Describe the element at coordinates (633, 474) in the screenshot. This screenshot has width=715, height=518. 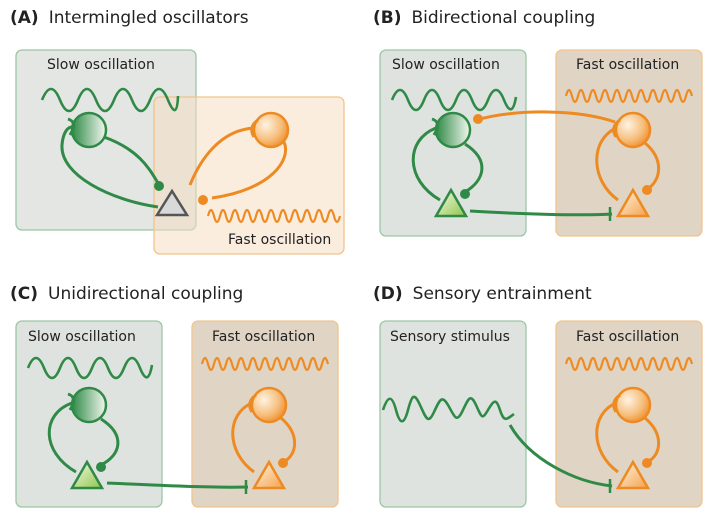
I see `panel-d-orange-triangle` at that location.